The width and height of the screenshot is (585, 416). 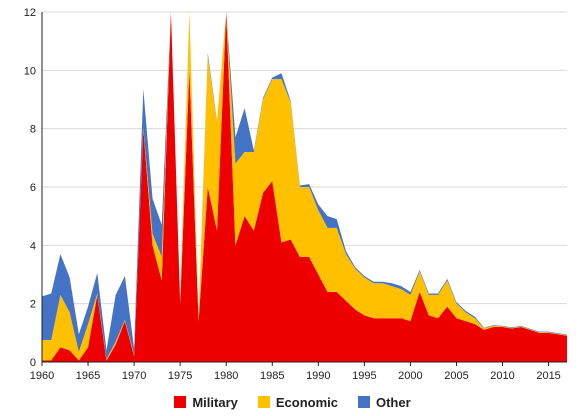 I want to click on x-tick-label-2015: 2015, so click(x=548, y=376).